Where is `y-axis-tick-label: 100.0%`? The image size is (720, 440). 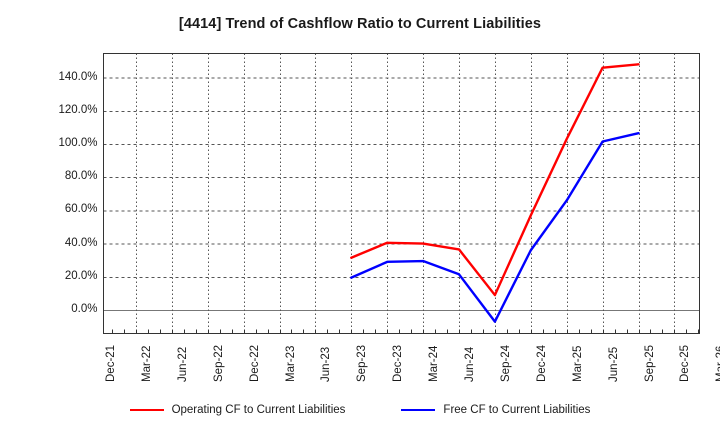
y-axis-tick-label: 100.0% is located at coordinates (78, 143).